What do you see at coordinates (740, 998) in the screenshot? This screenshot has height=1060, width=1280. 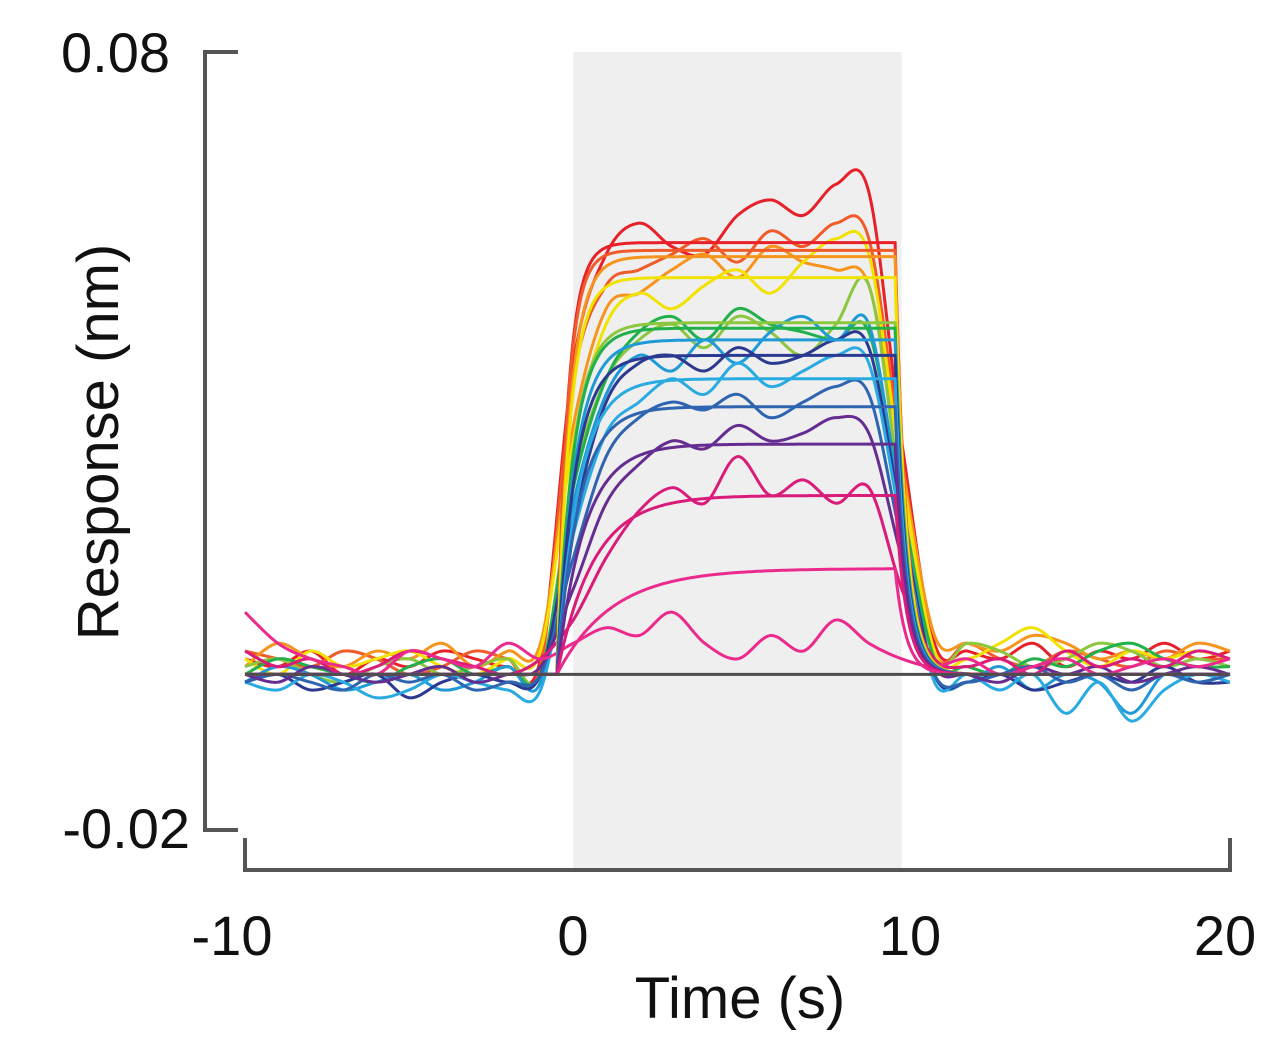 I see `x-axis-title: Time (s)` at bounding box center [740, 998].